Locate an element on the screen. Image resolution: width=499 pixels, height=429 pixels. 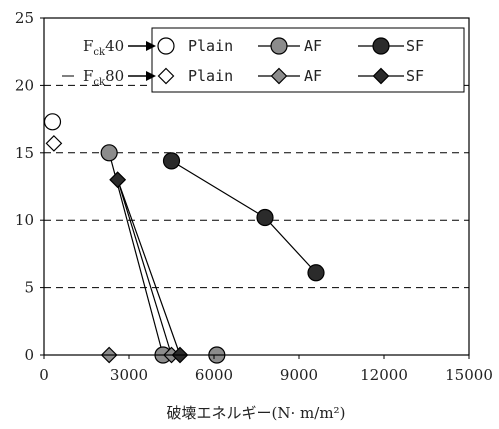
fck40-plain-point is located at coordinates (52, 122).